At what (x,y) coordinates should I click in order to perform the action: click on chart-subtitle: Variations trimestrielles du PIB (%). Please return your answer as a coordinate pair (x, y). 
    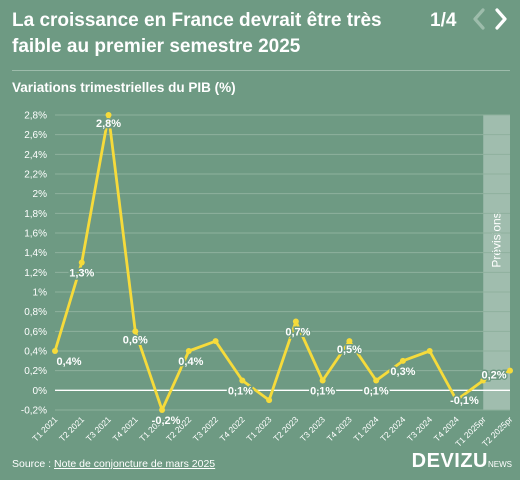
    Looking at the image, I should click on (124, 87).